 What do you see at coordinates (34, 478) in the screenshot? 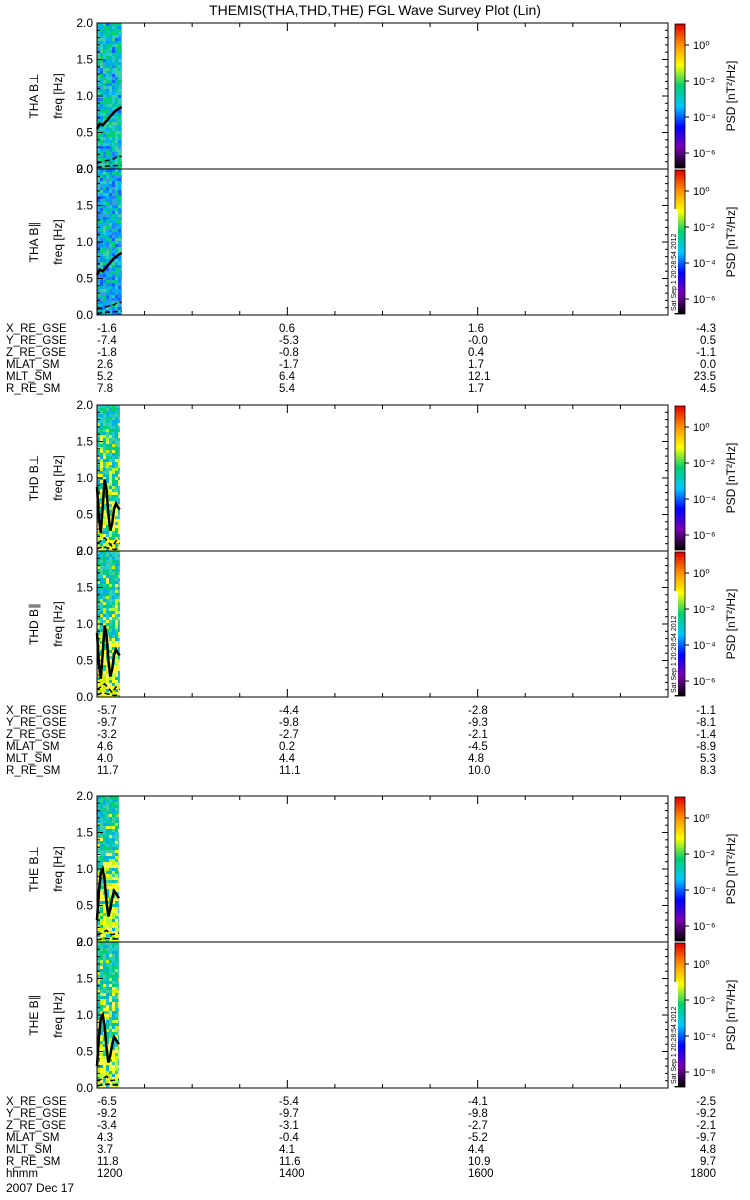
I see `panel-label: THD B⊥` at bounding box center [34, 478].